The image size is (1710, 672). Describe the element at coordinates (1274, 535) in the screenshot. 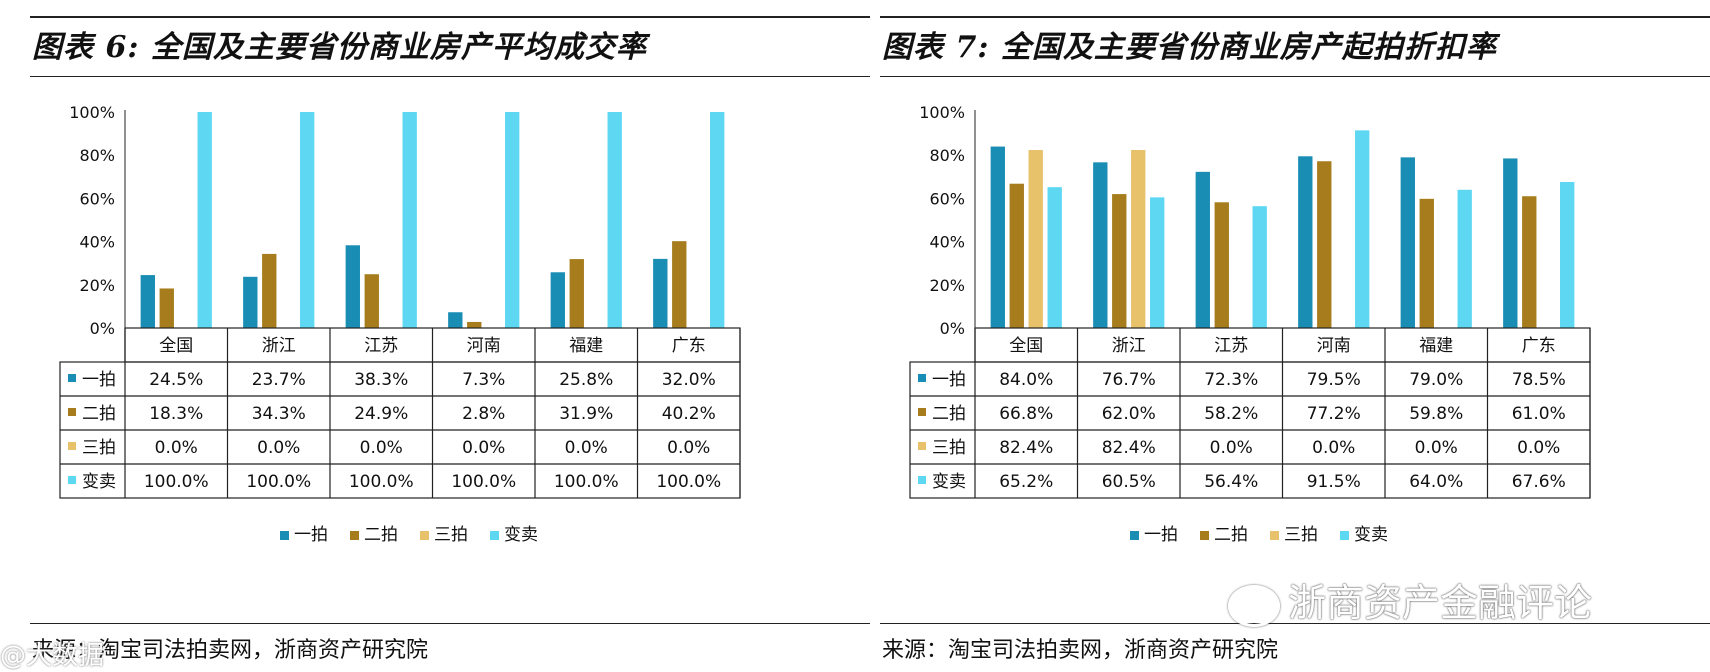

I see `legend-swatch-三拍` at that location.